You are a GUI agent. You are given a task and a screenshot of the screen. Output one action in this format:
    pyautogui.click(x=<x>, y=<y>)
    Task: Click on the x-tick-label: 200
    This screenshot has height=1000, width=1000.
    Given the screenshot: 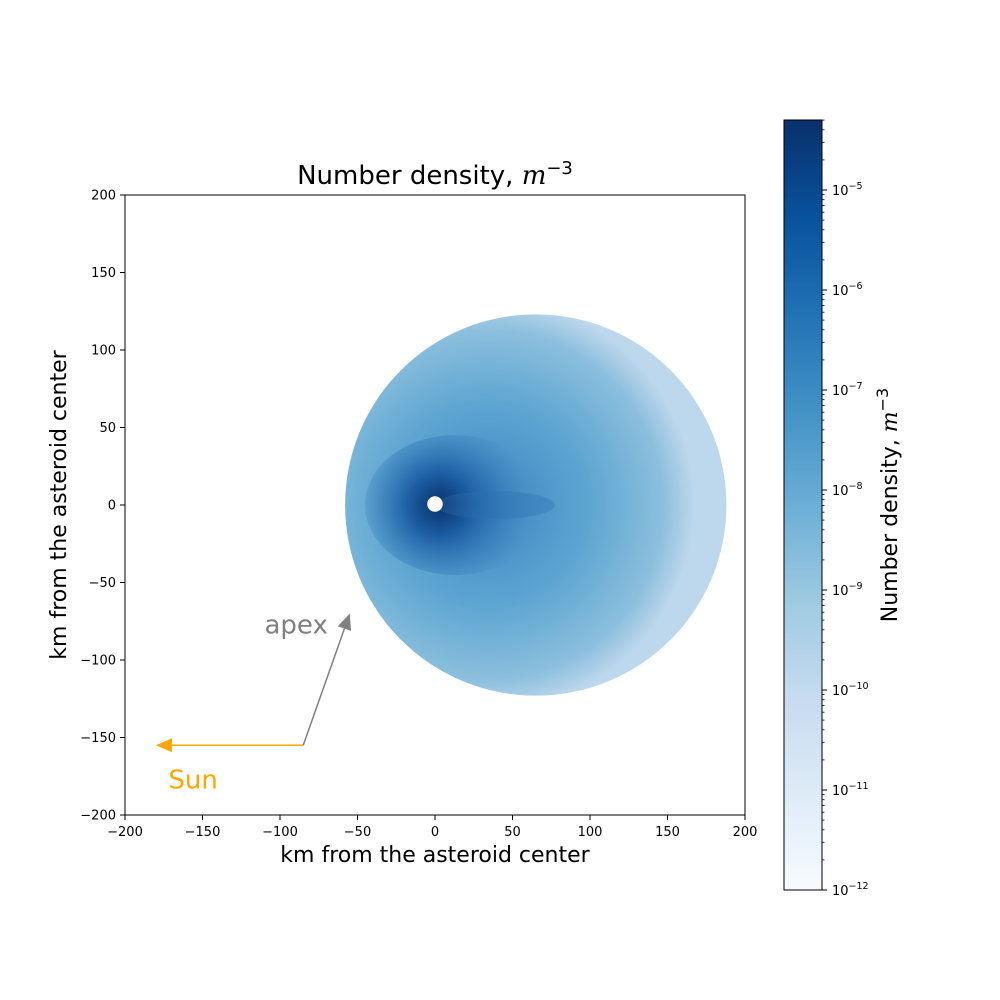 What is the action you would take?
    pyautogui.click(x=745, y=832)
    